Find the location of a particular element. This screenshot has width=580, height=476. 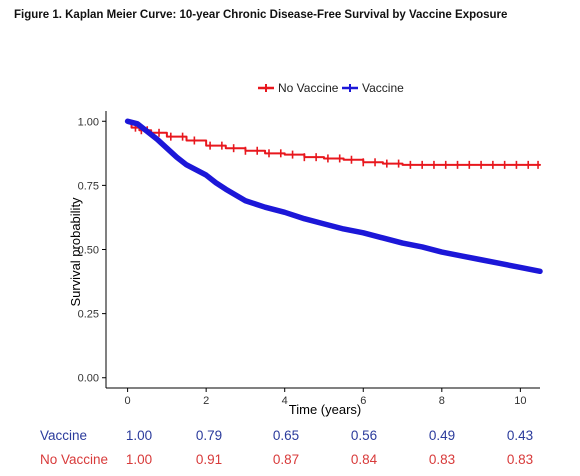

y-tick-label: 0.00 is located at coordinates (88, 379).